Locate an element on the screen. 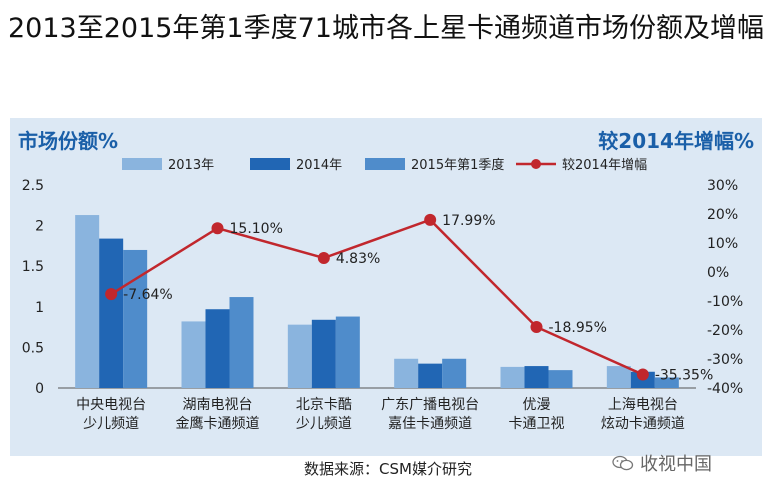 The width and height of the screenshot is (776, 496). growth-data-label: 15.10% is located at coordinates (256, 229).